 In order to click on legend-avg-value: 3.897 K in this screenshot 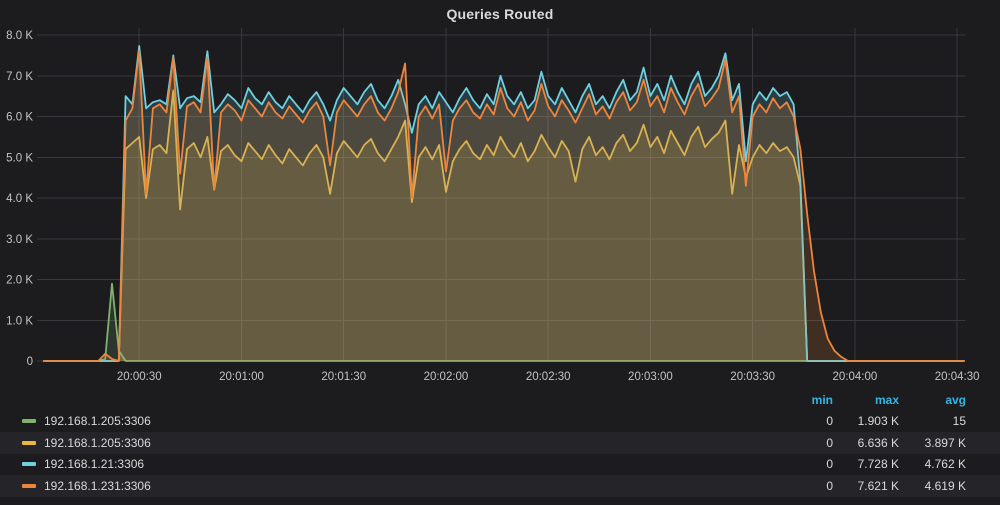, I will do `click(945, 442)`.